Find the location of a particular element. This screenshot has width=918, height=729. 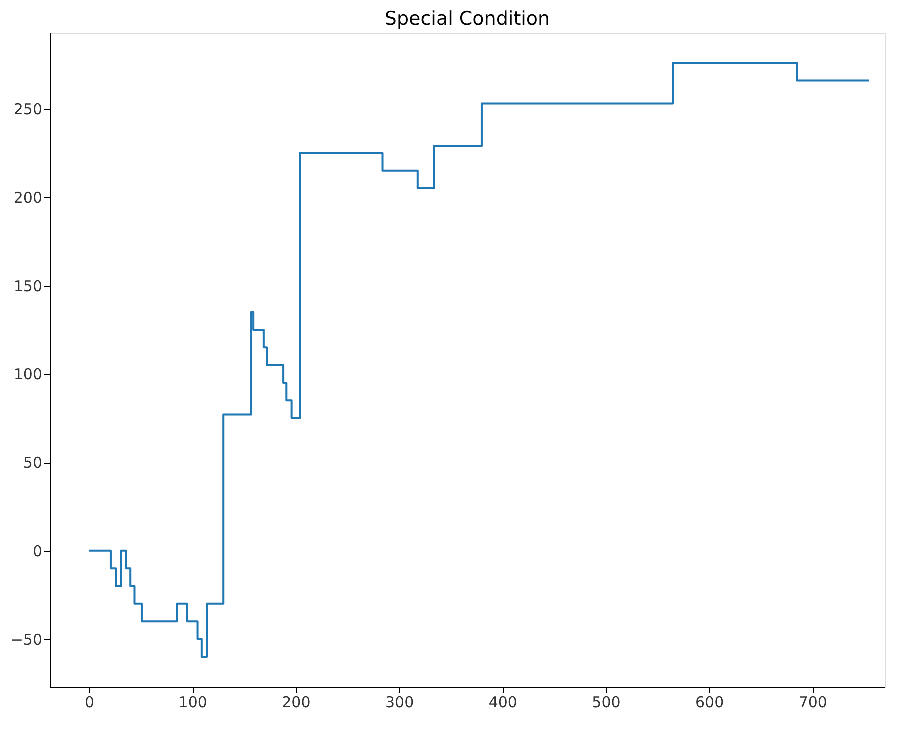

x-tick-label: 500 is located at coordinates (606, 703).